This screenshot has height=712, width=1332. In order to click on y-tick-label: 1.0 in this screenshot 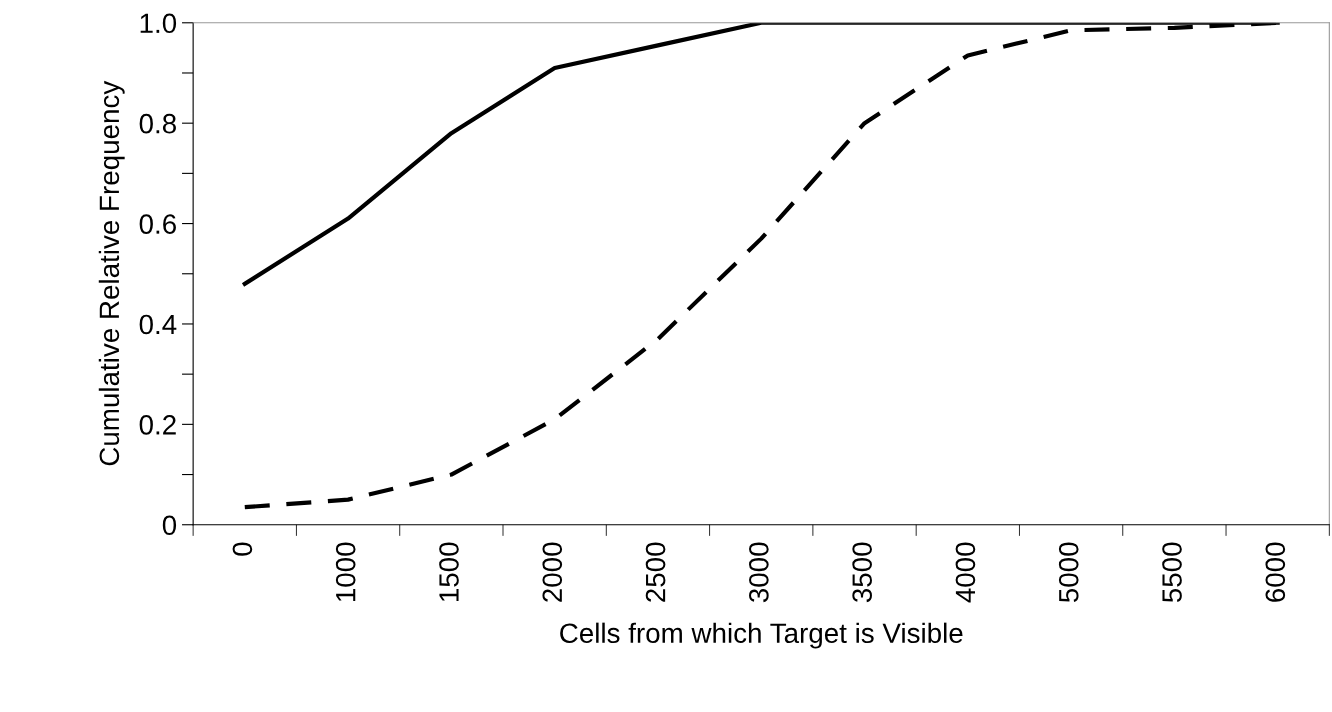, I will do `click(158, 23)`.